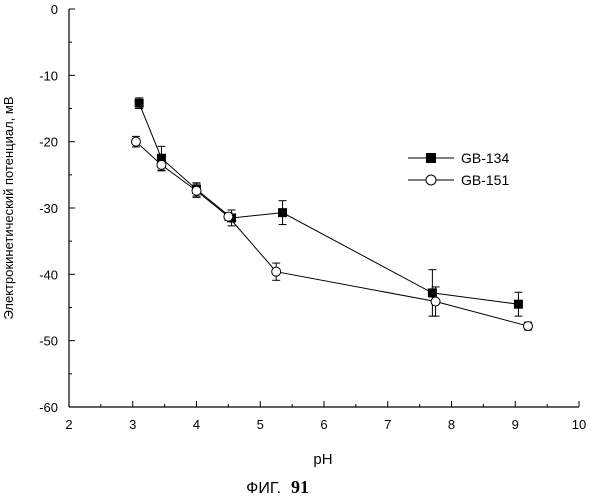 Image resolution: width=595 pixels, height=500 pixels. Describe the element at coordinates (300, 487) in the screenshot. I see `figure-caption-number: 91` at that location.